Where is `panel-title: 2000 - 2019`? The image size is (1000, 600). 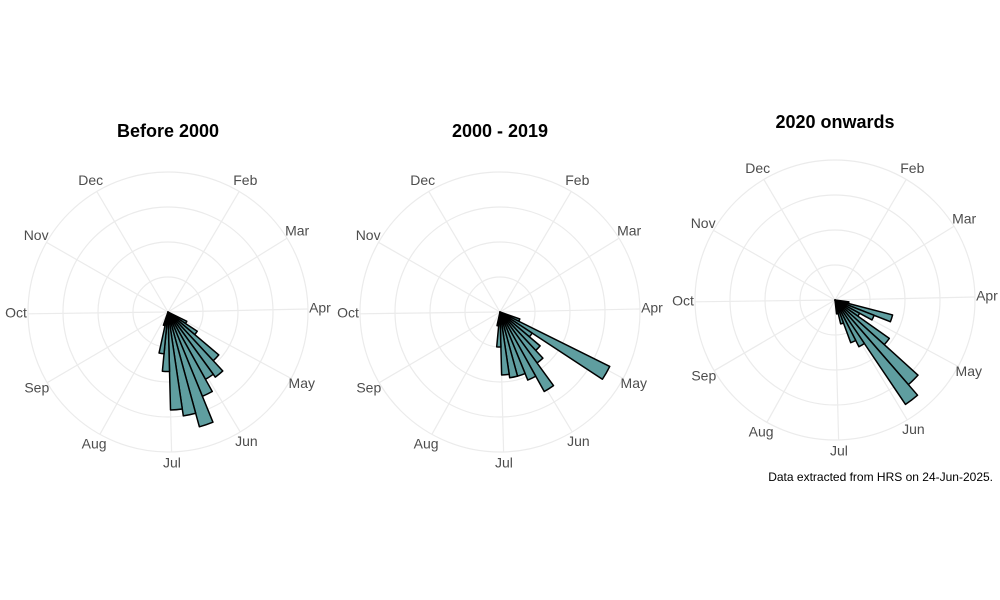
panel-title: 2000 - 2019 is located at coordinates (500, 131).